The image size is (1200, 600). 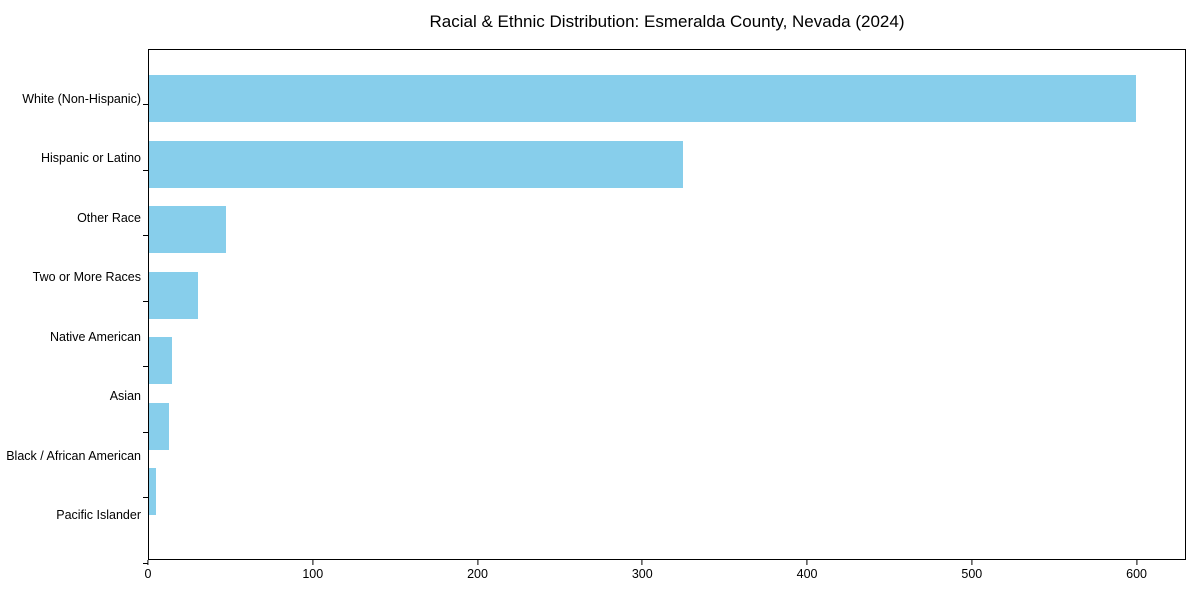 I want to click on bar-asian, so click(x=159, y=426).